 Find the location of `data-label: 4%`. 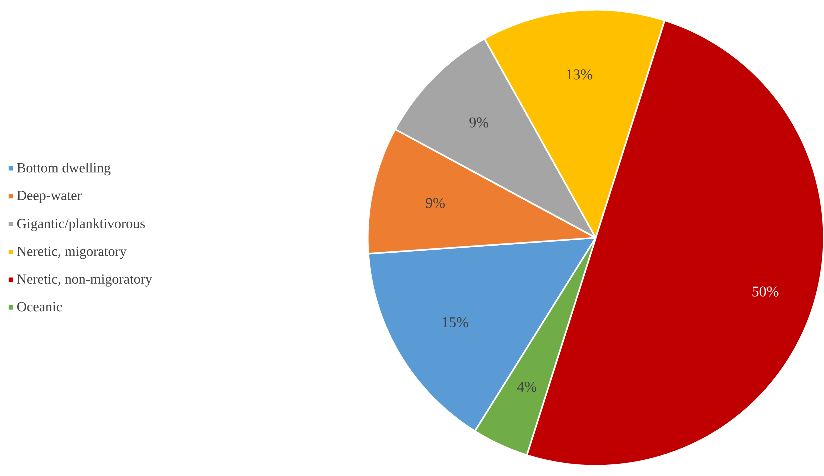

data-label: 4% is located at coordinates (527, 387).